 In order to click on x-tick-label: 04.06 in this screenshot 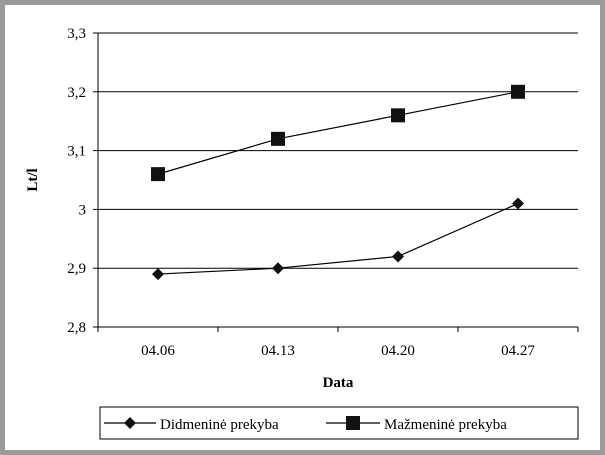, I will do `click(158, 351)`.